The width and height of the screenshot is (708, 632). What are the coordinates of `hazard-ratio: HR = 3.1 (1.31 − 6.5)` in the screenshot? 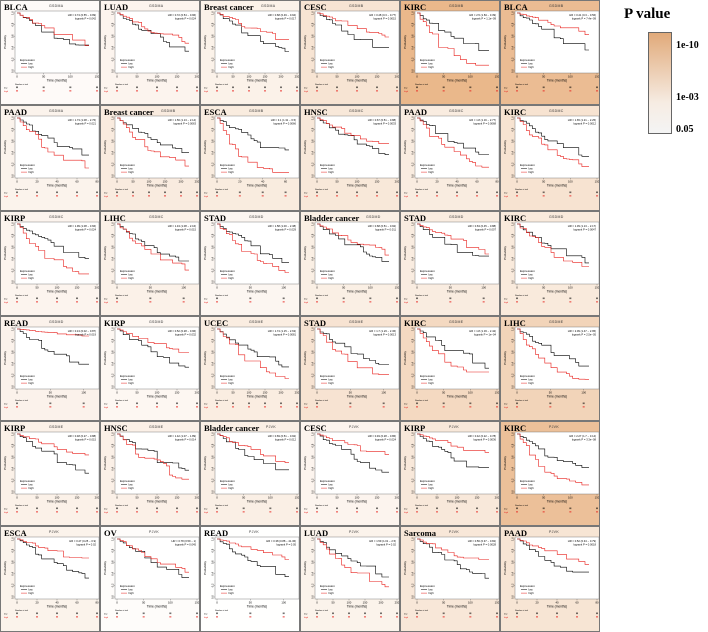 It's located at (283, 120).